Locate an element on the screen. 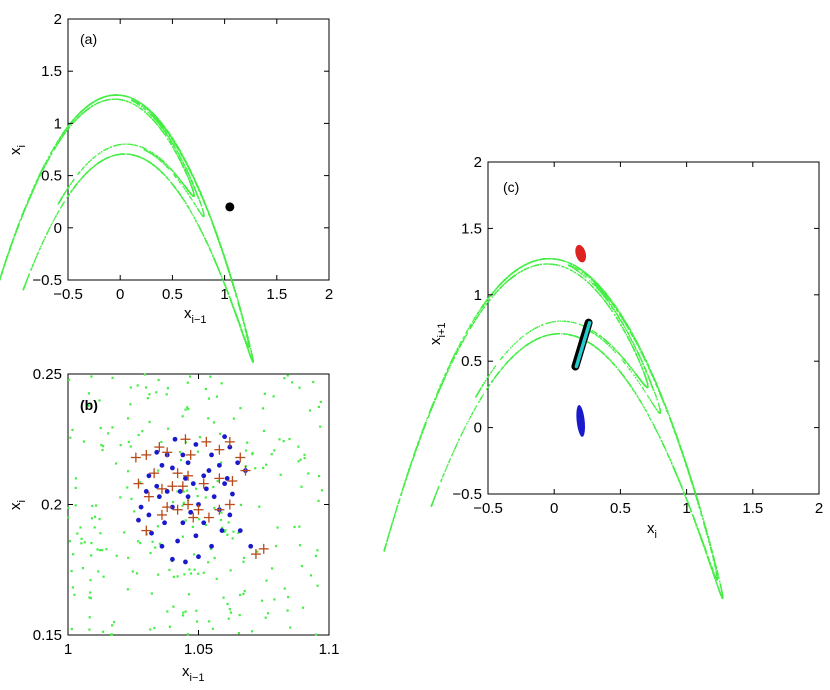  y-tick-label: 0.15 is located at coordinates (47, 635).